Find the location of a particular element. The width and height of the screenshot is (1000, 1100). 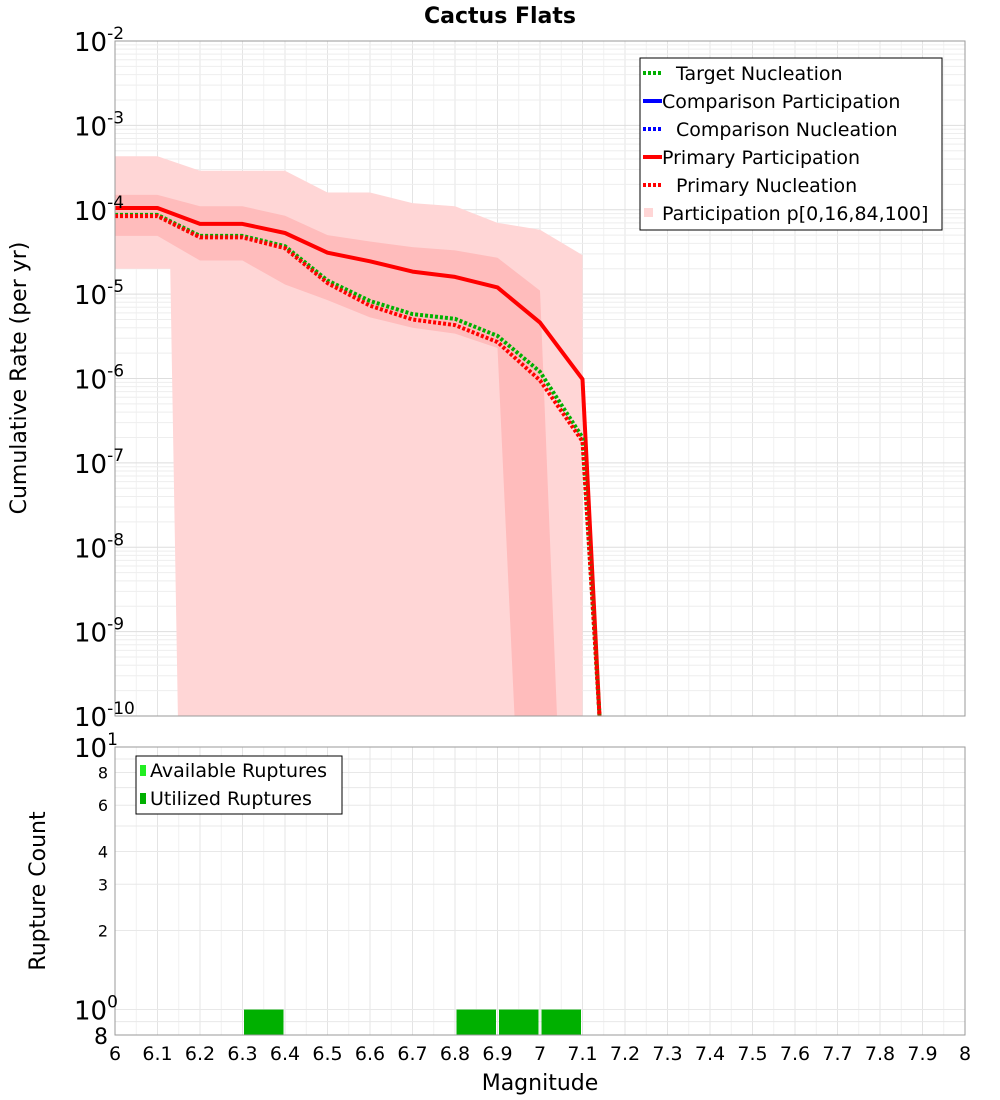

tick-exponent: -8 is located at coordinates (115, 540).